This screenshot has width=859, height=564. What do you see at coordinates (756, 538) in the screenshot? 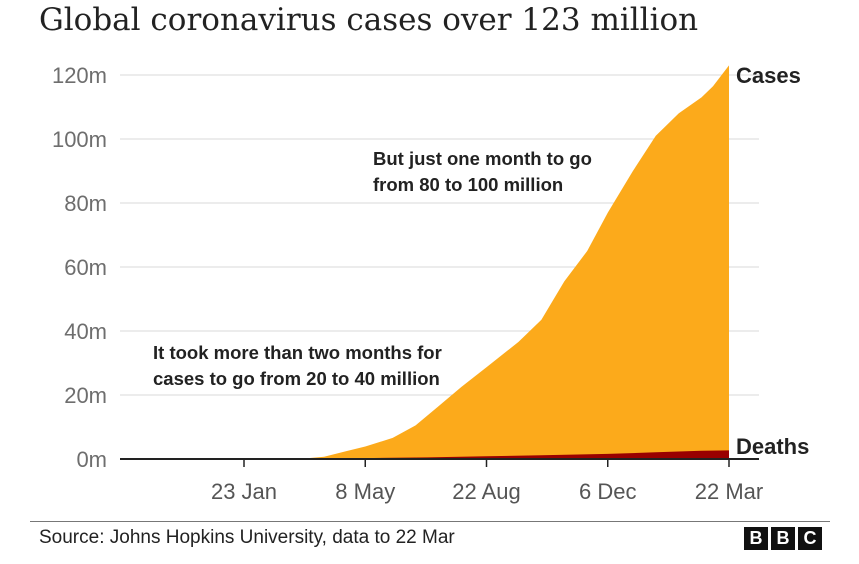
I see `logo-letter-1: B` at bounding box center [756, 538].